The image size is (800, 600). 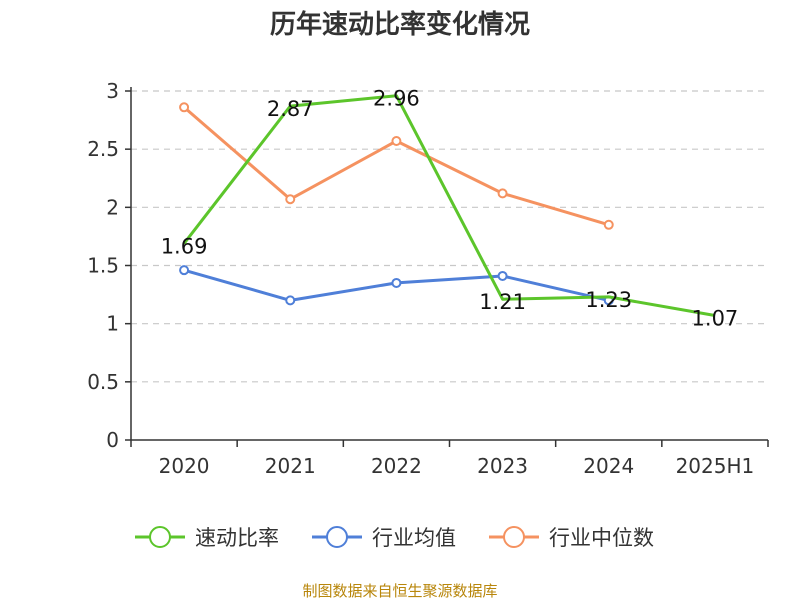 What do you see at coordinates (237, 538) in the screenshot?
I see `legend-label: 速动比率` at bounding box center [237, 538].